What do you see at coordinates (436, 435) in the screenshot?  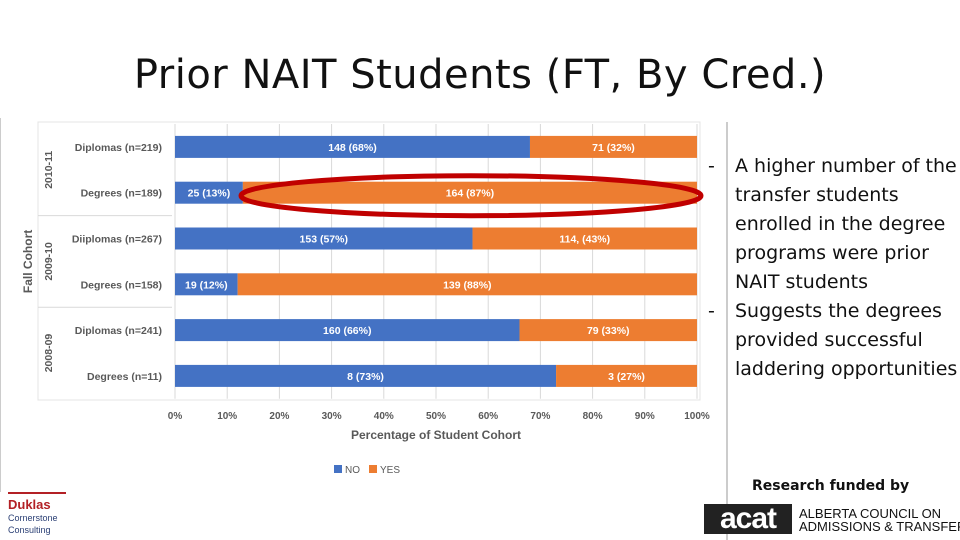 I see `x-axis-title: Percentage of Student Cohort` at bounding box center [436, 435].